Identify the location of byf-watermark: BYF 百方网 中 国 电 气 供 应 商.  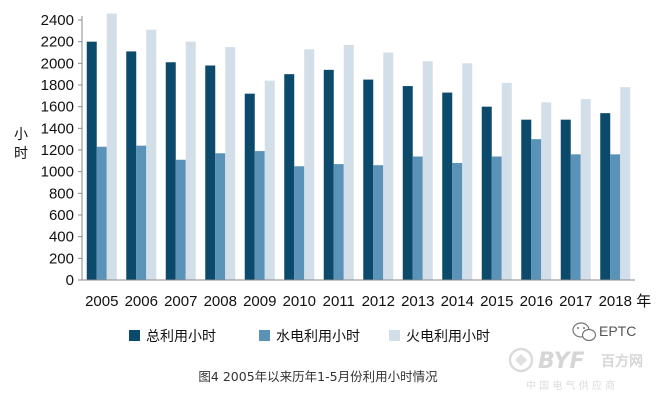
(575, 369).